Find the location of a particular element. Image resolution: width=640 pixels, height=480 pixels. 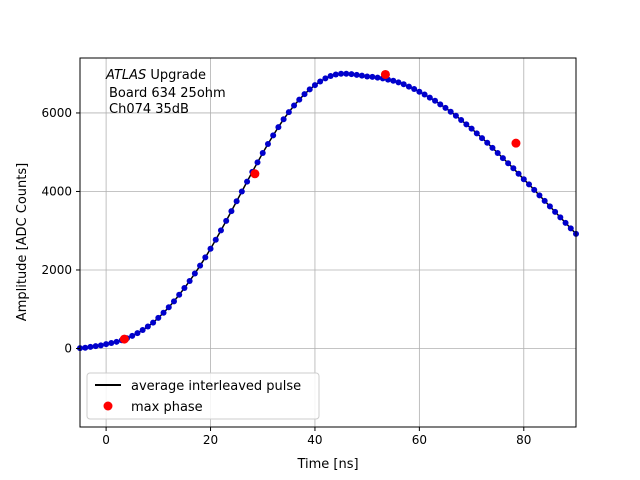

svg-text: ATLAS Upgrade is located at coordinates (155, 75).